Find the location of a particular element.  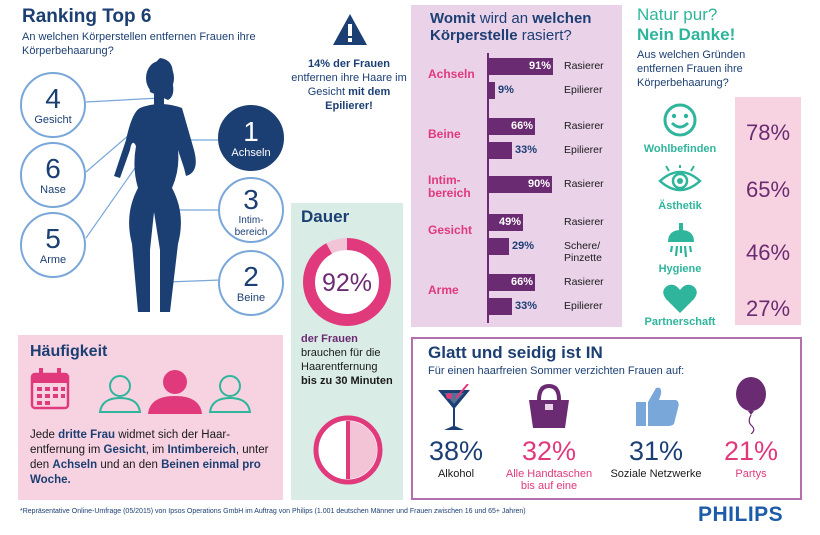

bar-7: 66% is located at coordinates (512, 282).